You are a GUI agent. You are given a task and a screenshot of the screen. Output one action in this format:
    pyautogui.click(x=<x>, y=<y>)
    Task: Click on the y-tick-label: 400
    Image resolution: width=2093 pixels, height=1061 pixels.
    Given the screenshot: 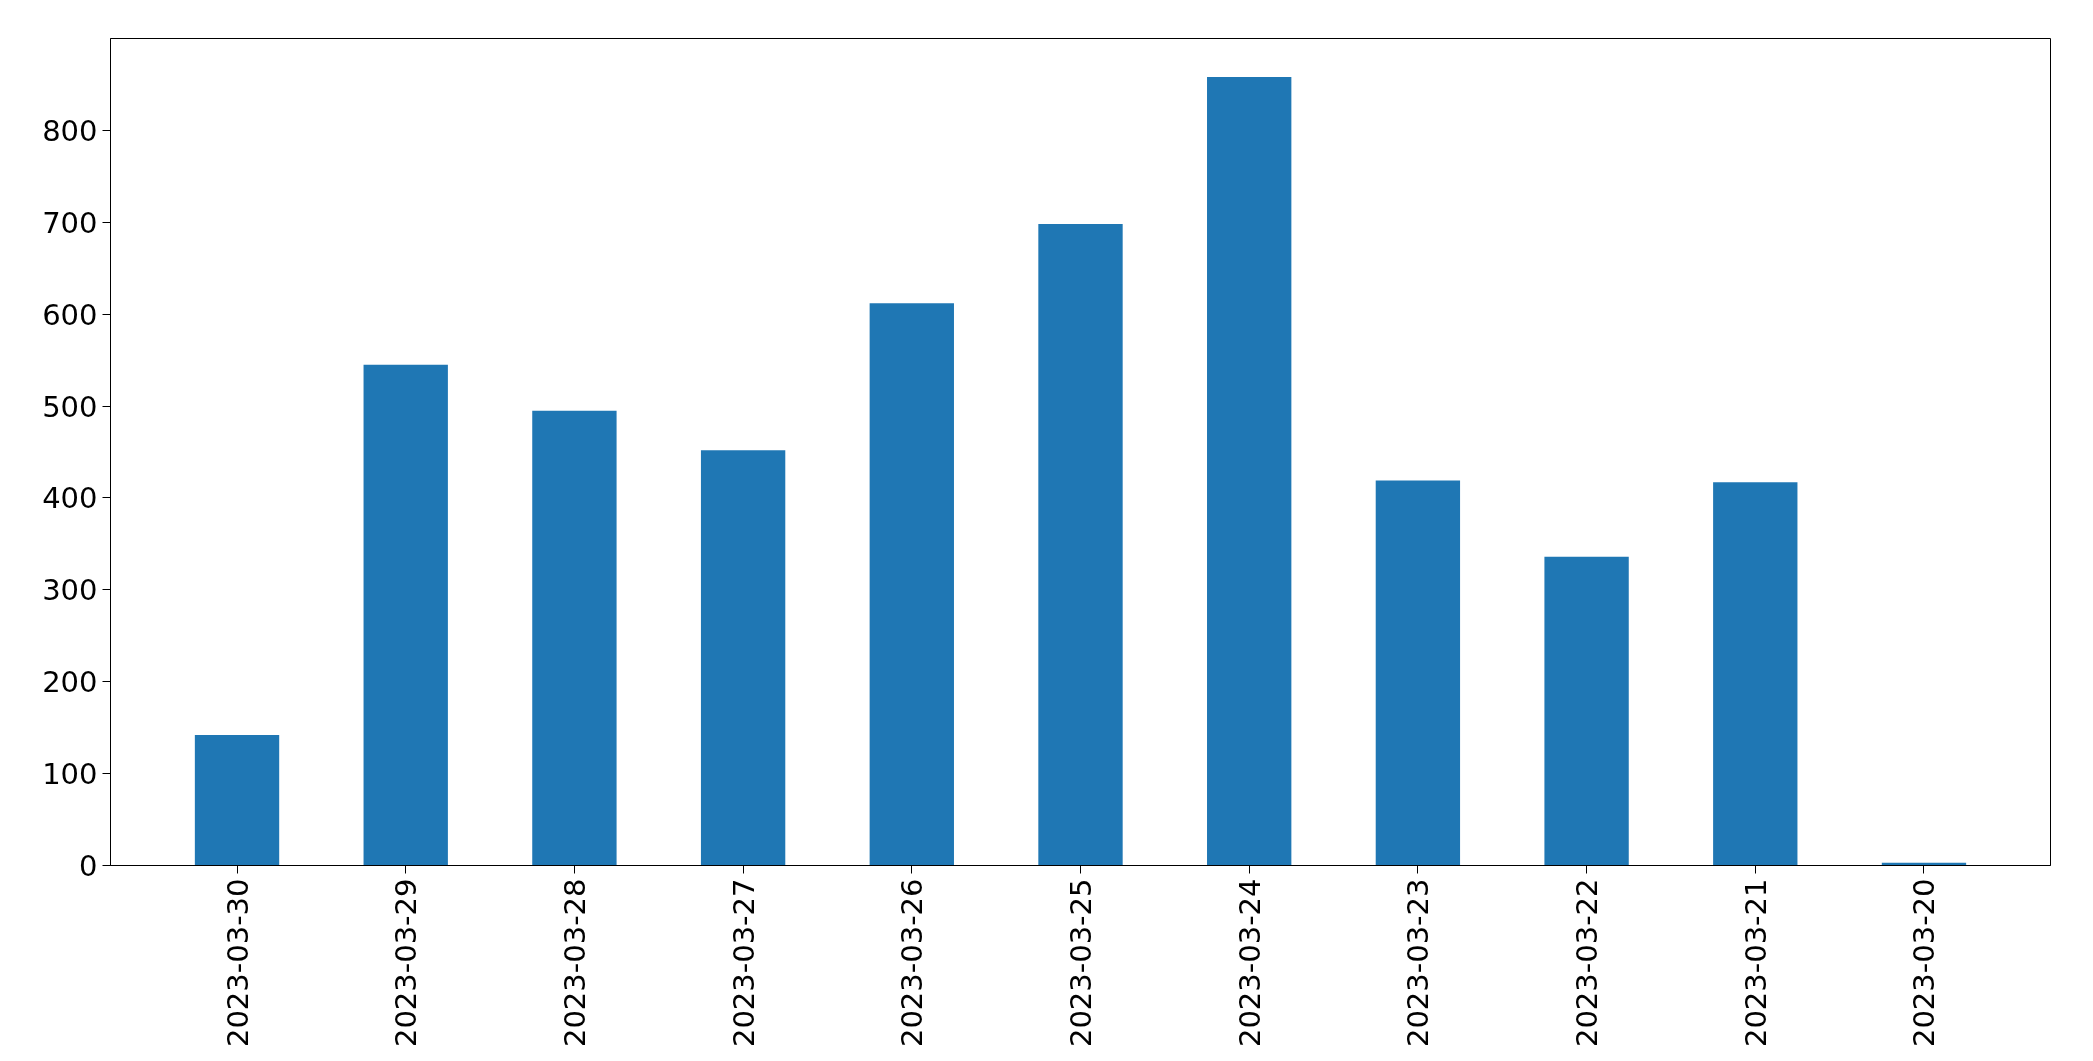 What is the action you would take?
    pyautogui.click(x=70, y=498)
    